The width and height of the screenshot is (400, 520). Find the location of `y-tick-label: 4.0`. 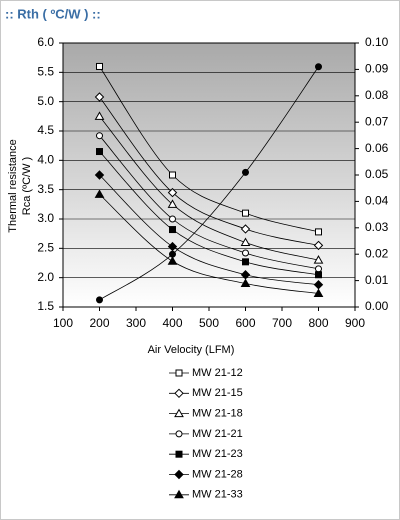

y-tick-label: 4.0 is located at coordinates (45, 160).